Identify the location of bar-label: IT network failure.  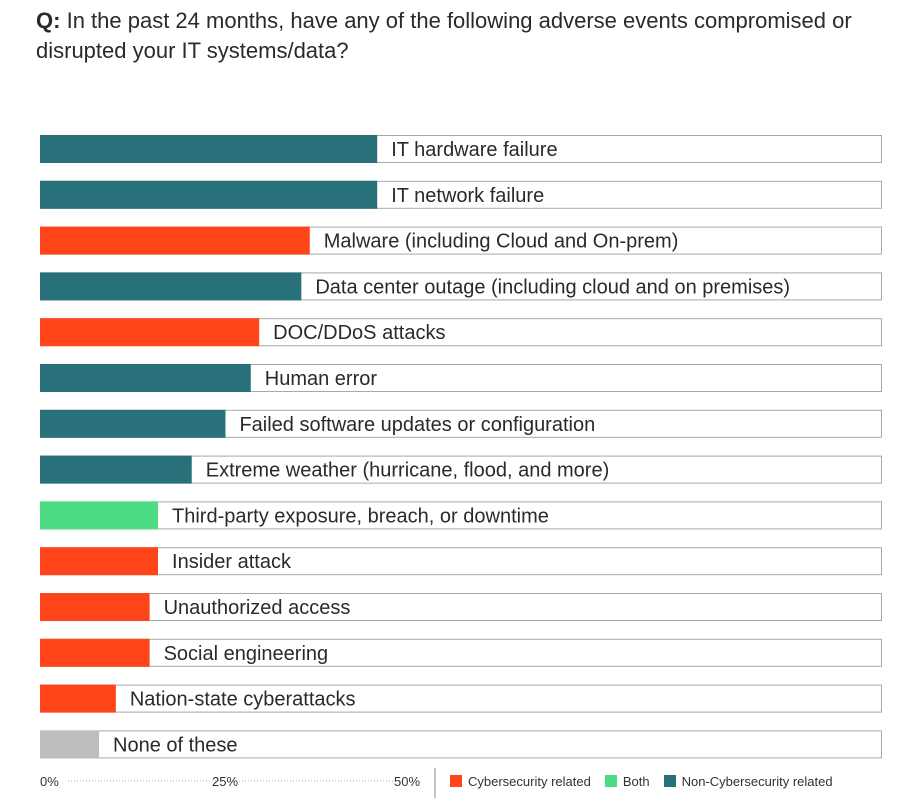
(467, 196).